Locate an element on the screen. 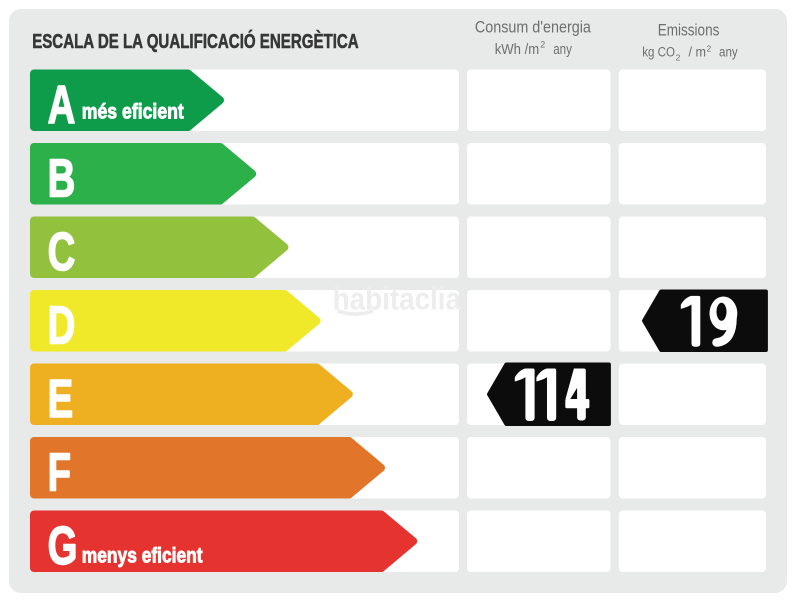 Image resolution: width=797 pixels, height=605 pixels. svg-text: / m is located at coordinates (698, 52).